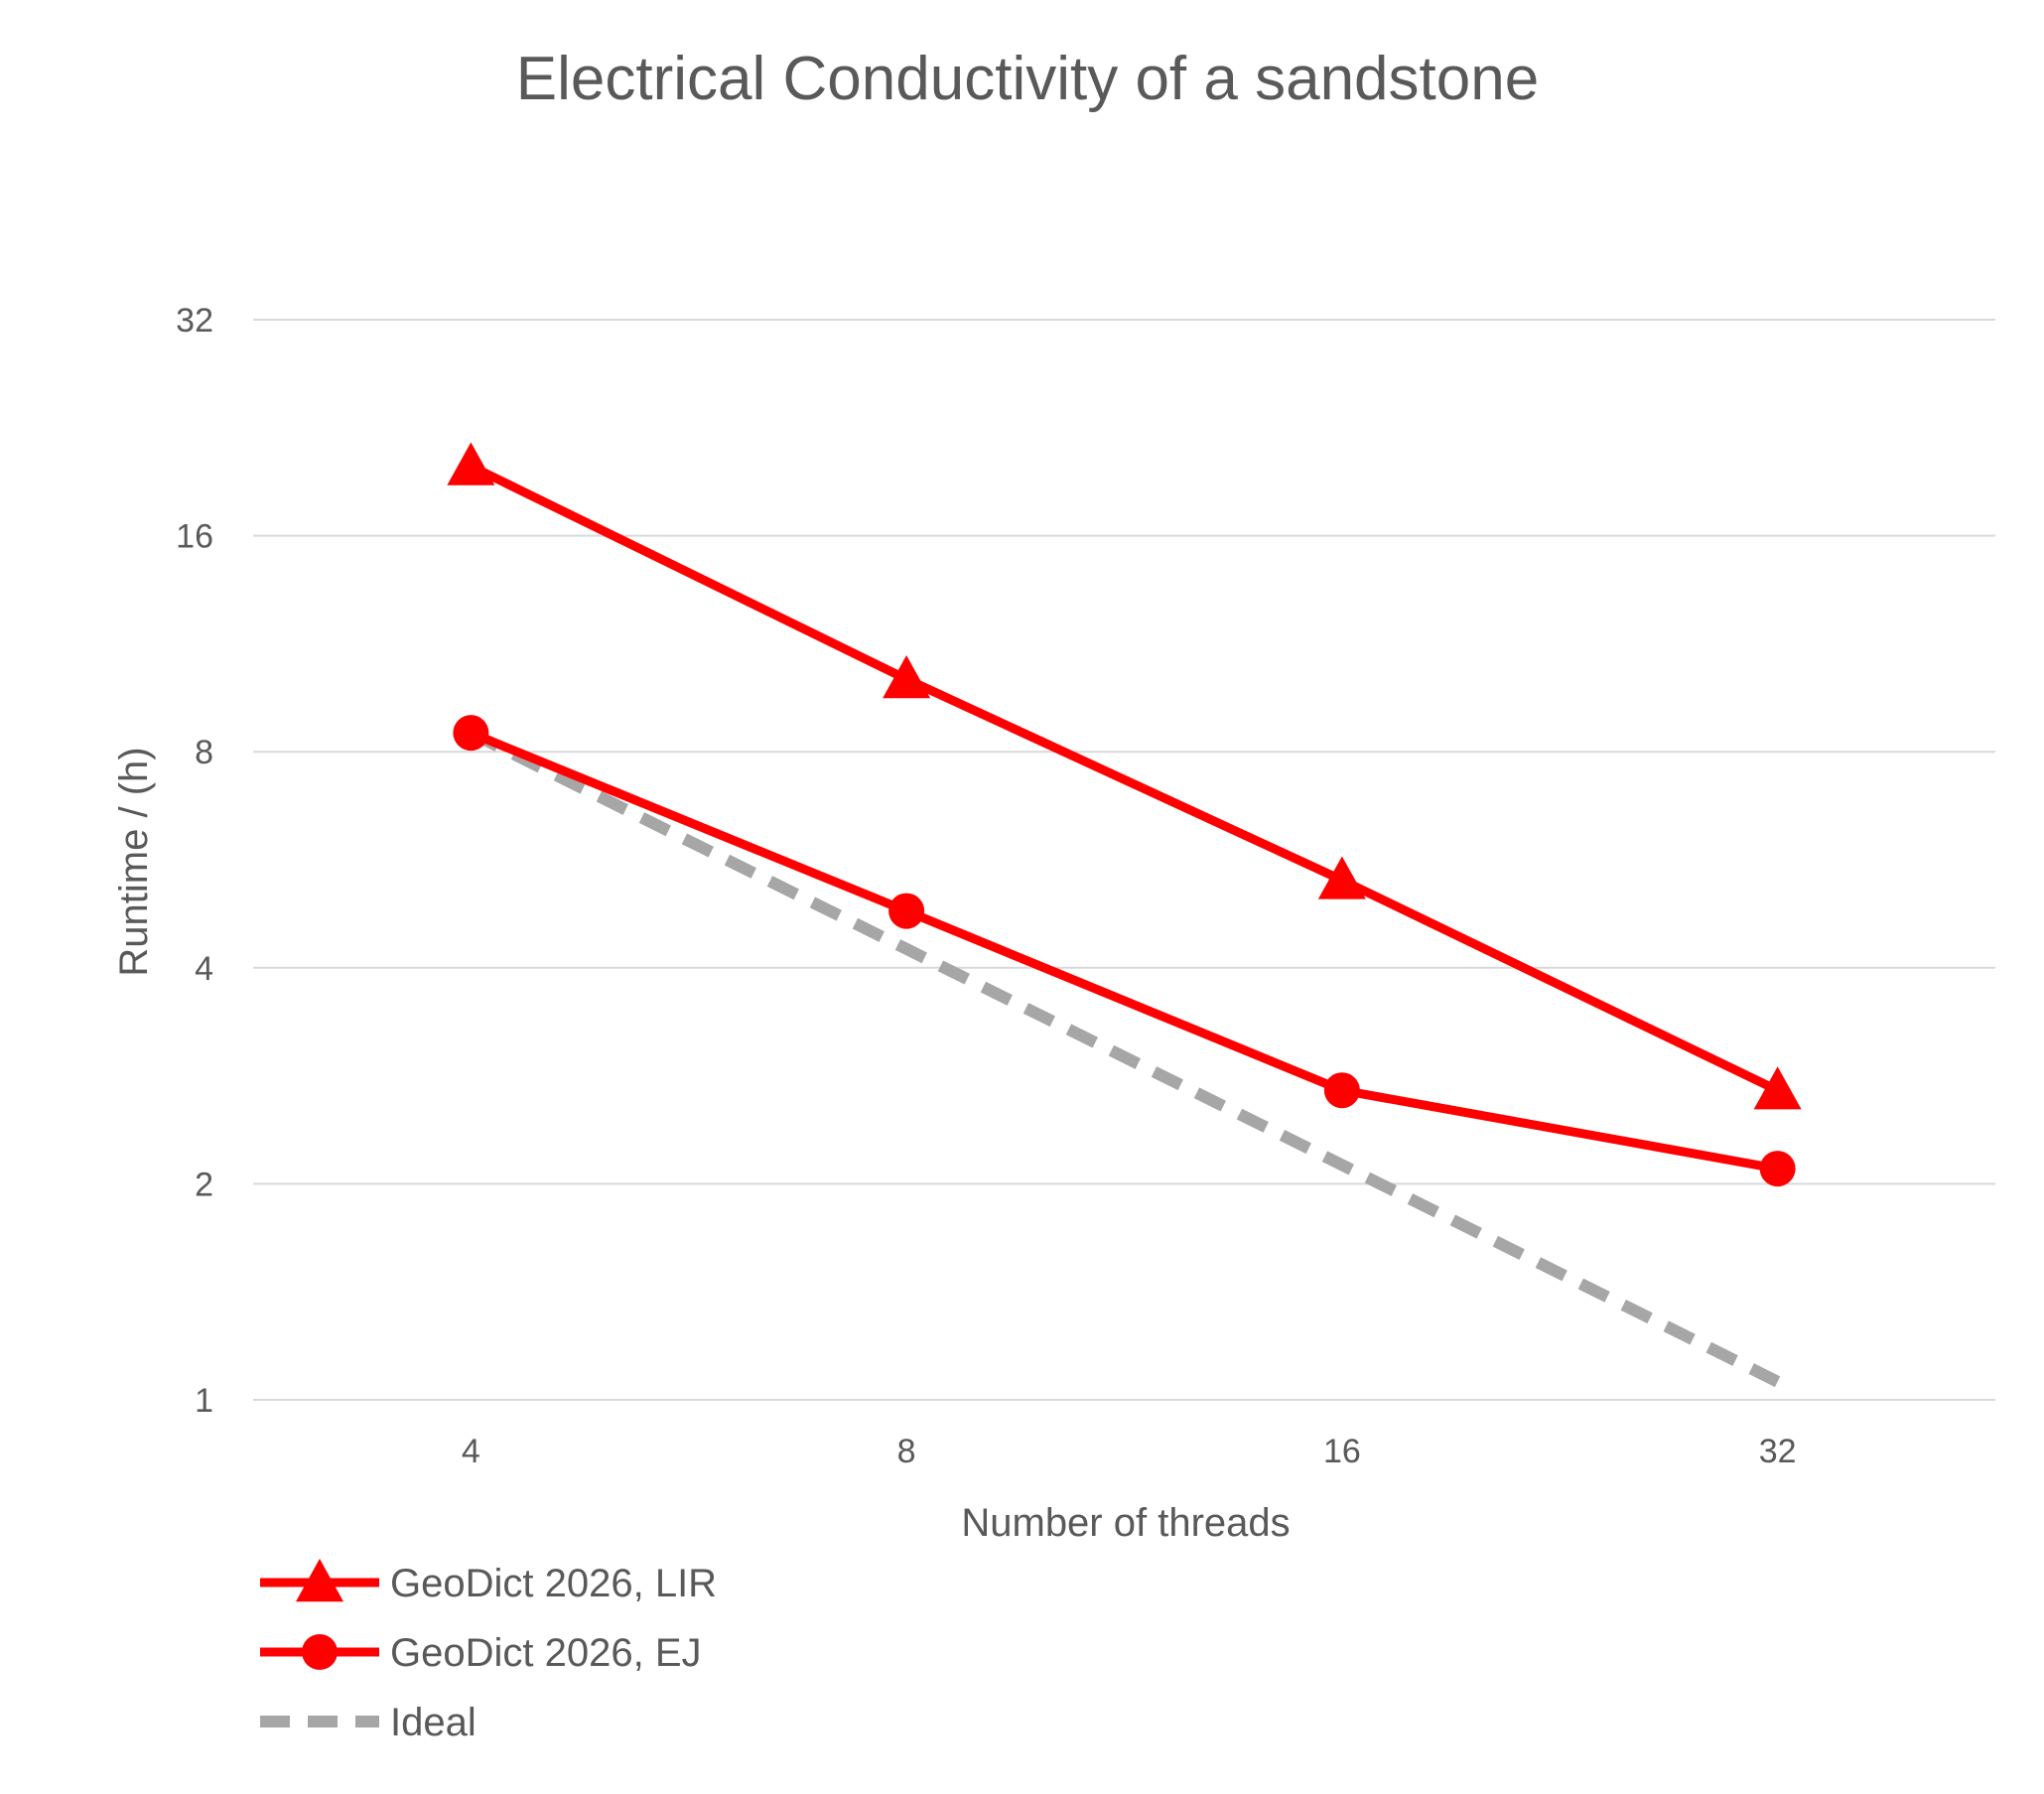 The height and width of the screenshot is (1794, 2044). What do you see at coordinates (553, 1584) in the screenshot?
I see `legend-label: GeoDict 2026, LIR` at bounding box center [553, 1584].